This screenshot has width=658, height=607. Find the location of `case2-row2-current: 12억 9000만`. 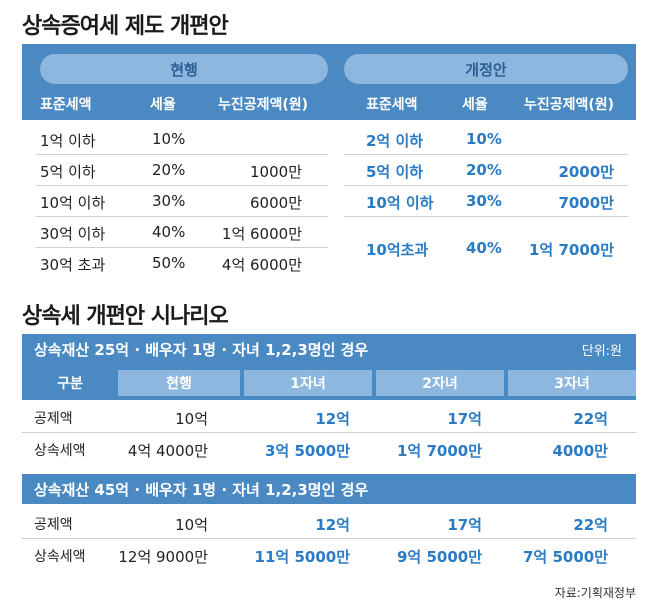

case2-row2-current: 12억 9000만 is located at coordinates (163, 557).